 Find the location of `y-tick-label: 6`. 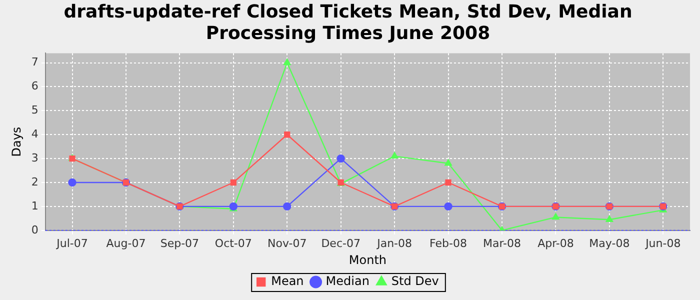

y-tick-label: 6 is located at coordinates (34, 86).